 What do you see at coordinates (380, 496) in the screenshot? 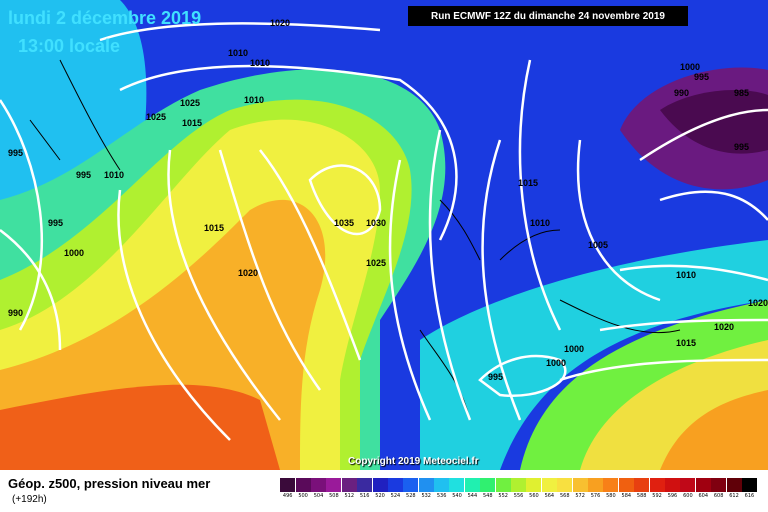
I see `scale-label: 520` at bounding box center [380, 496].